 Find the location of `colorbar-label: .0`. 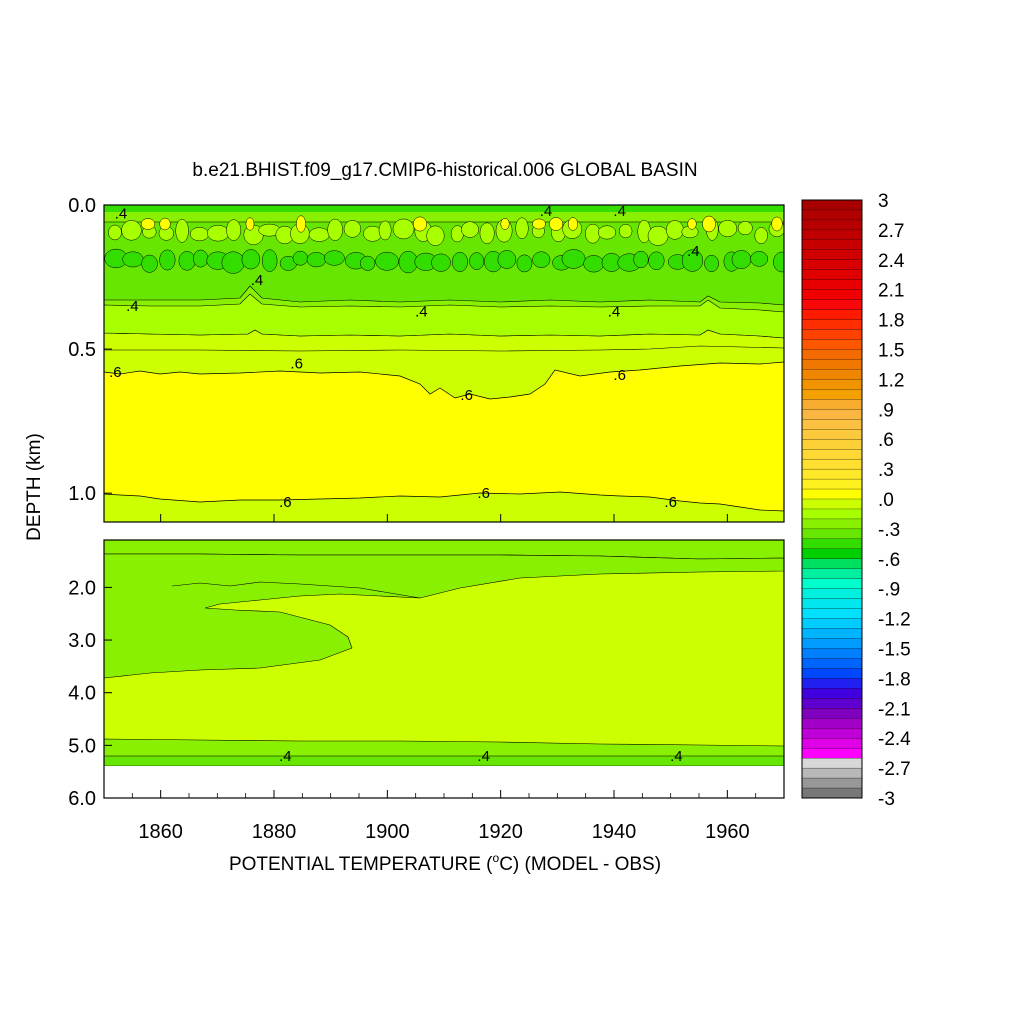

colorbar-label: .0 is located at coordinates (886, 500).